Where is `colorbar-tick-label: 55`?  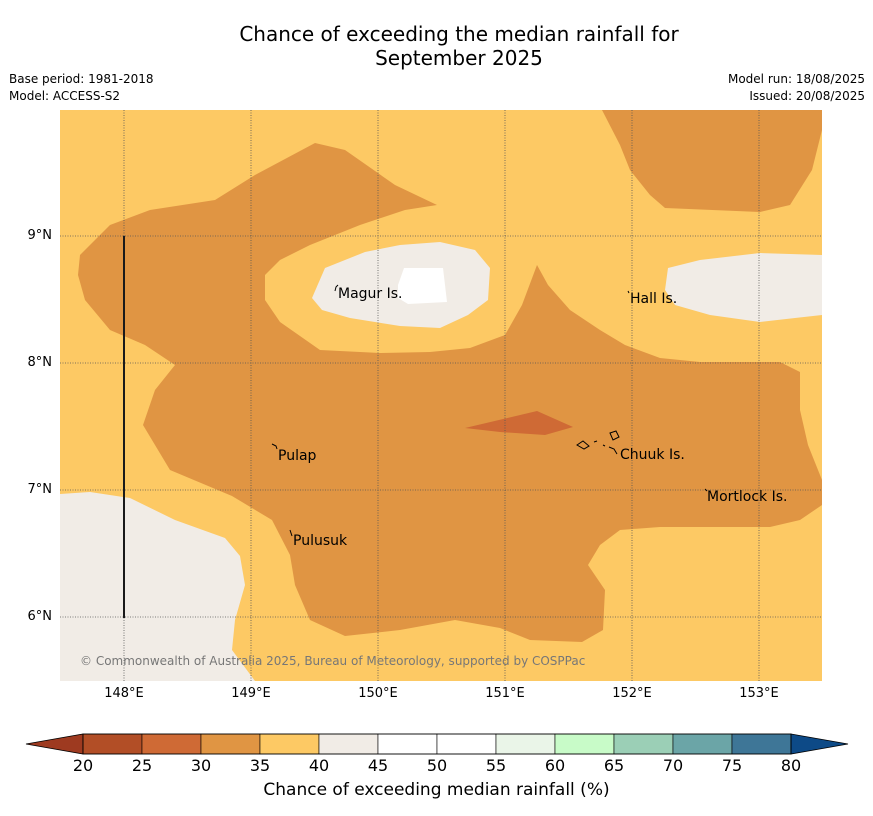
colorbar-tick-label: 55 is located at coordinates (496, 765).